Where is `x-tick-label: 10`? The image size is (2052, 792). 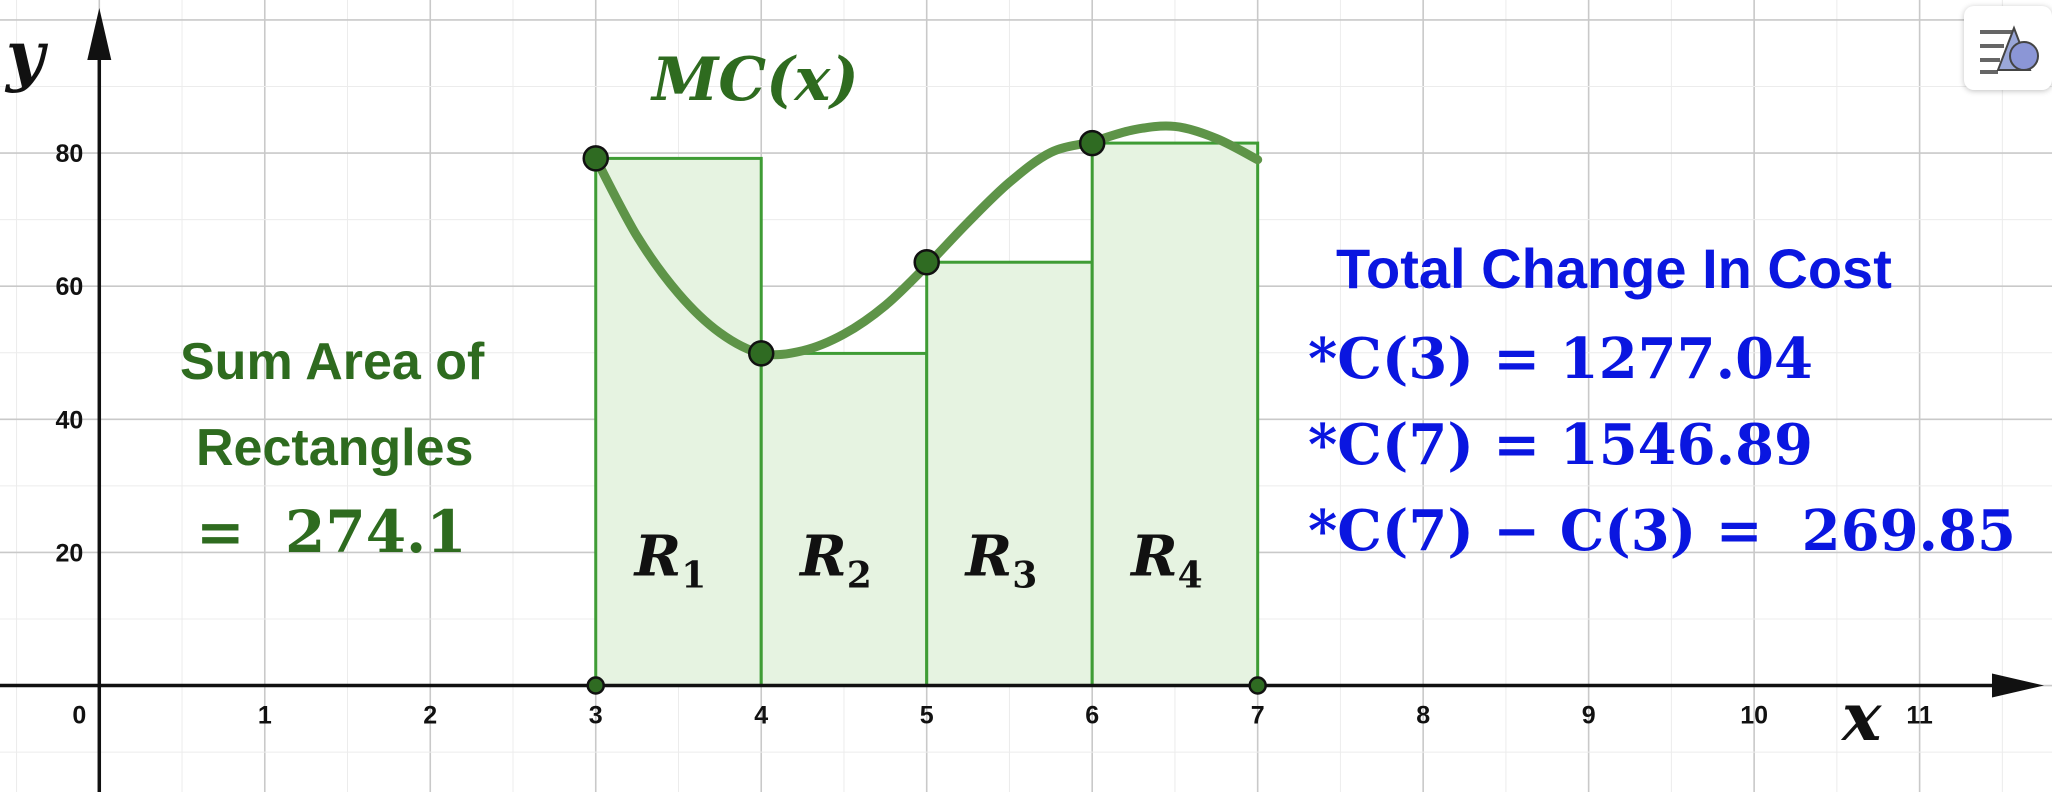 x-tick-label: 10 is located at coordinates (1754, 716).